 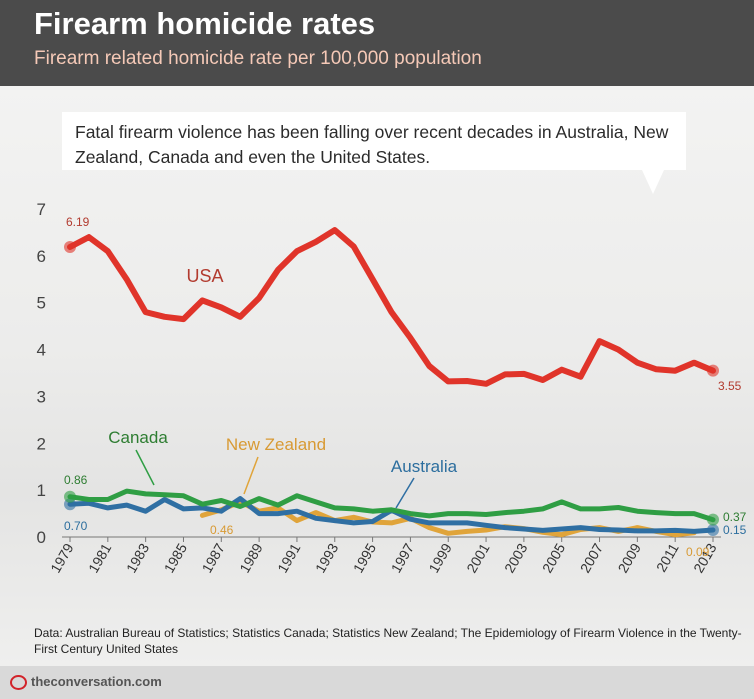 What do you see at coordinates (403, 557) in the screenshot?
I see `x-tick-label: 1997` at bounding box center [403, 557].